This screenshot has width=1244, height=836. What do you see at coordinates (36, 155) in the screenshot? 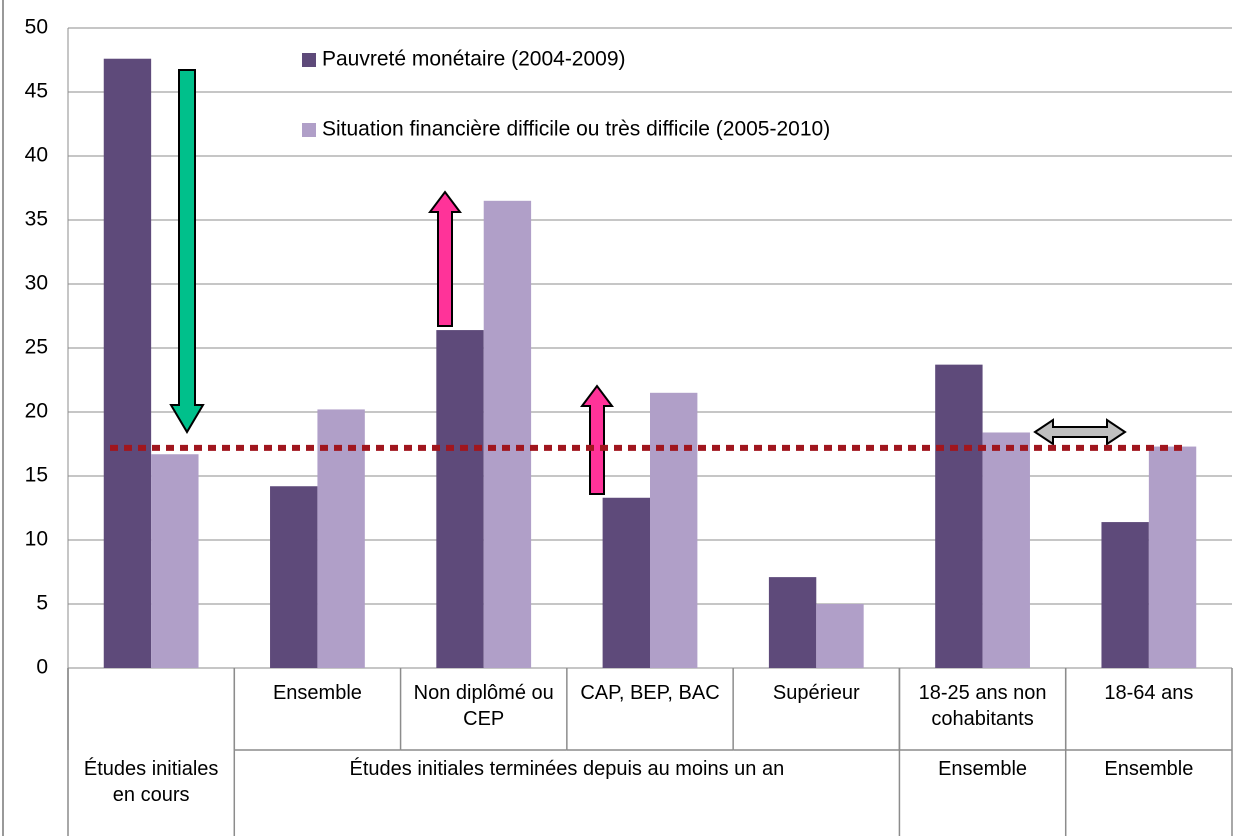
I see `y-tick-label: 40` at bounding box center [36, 155].